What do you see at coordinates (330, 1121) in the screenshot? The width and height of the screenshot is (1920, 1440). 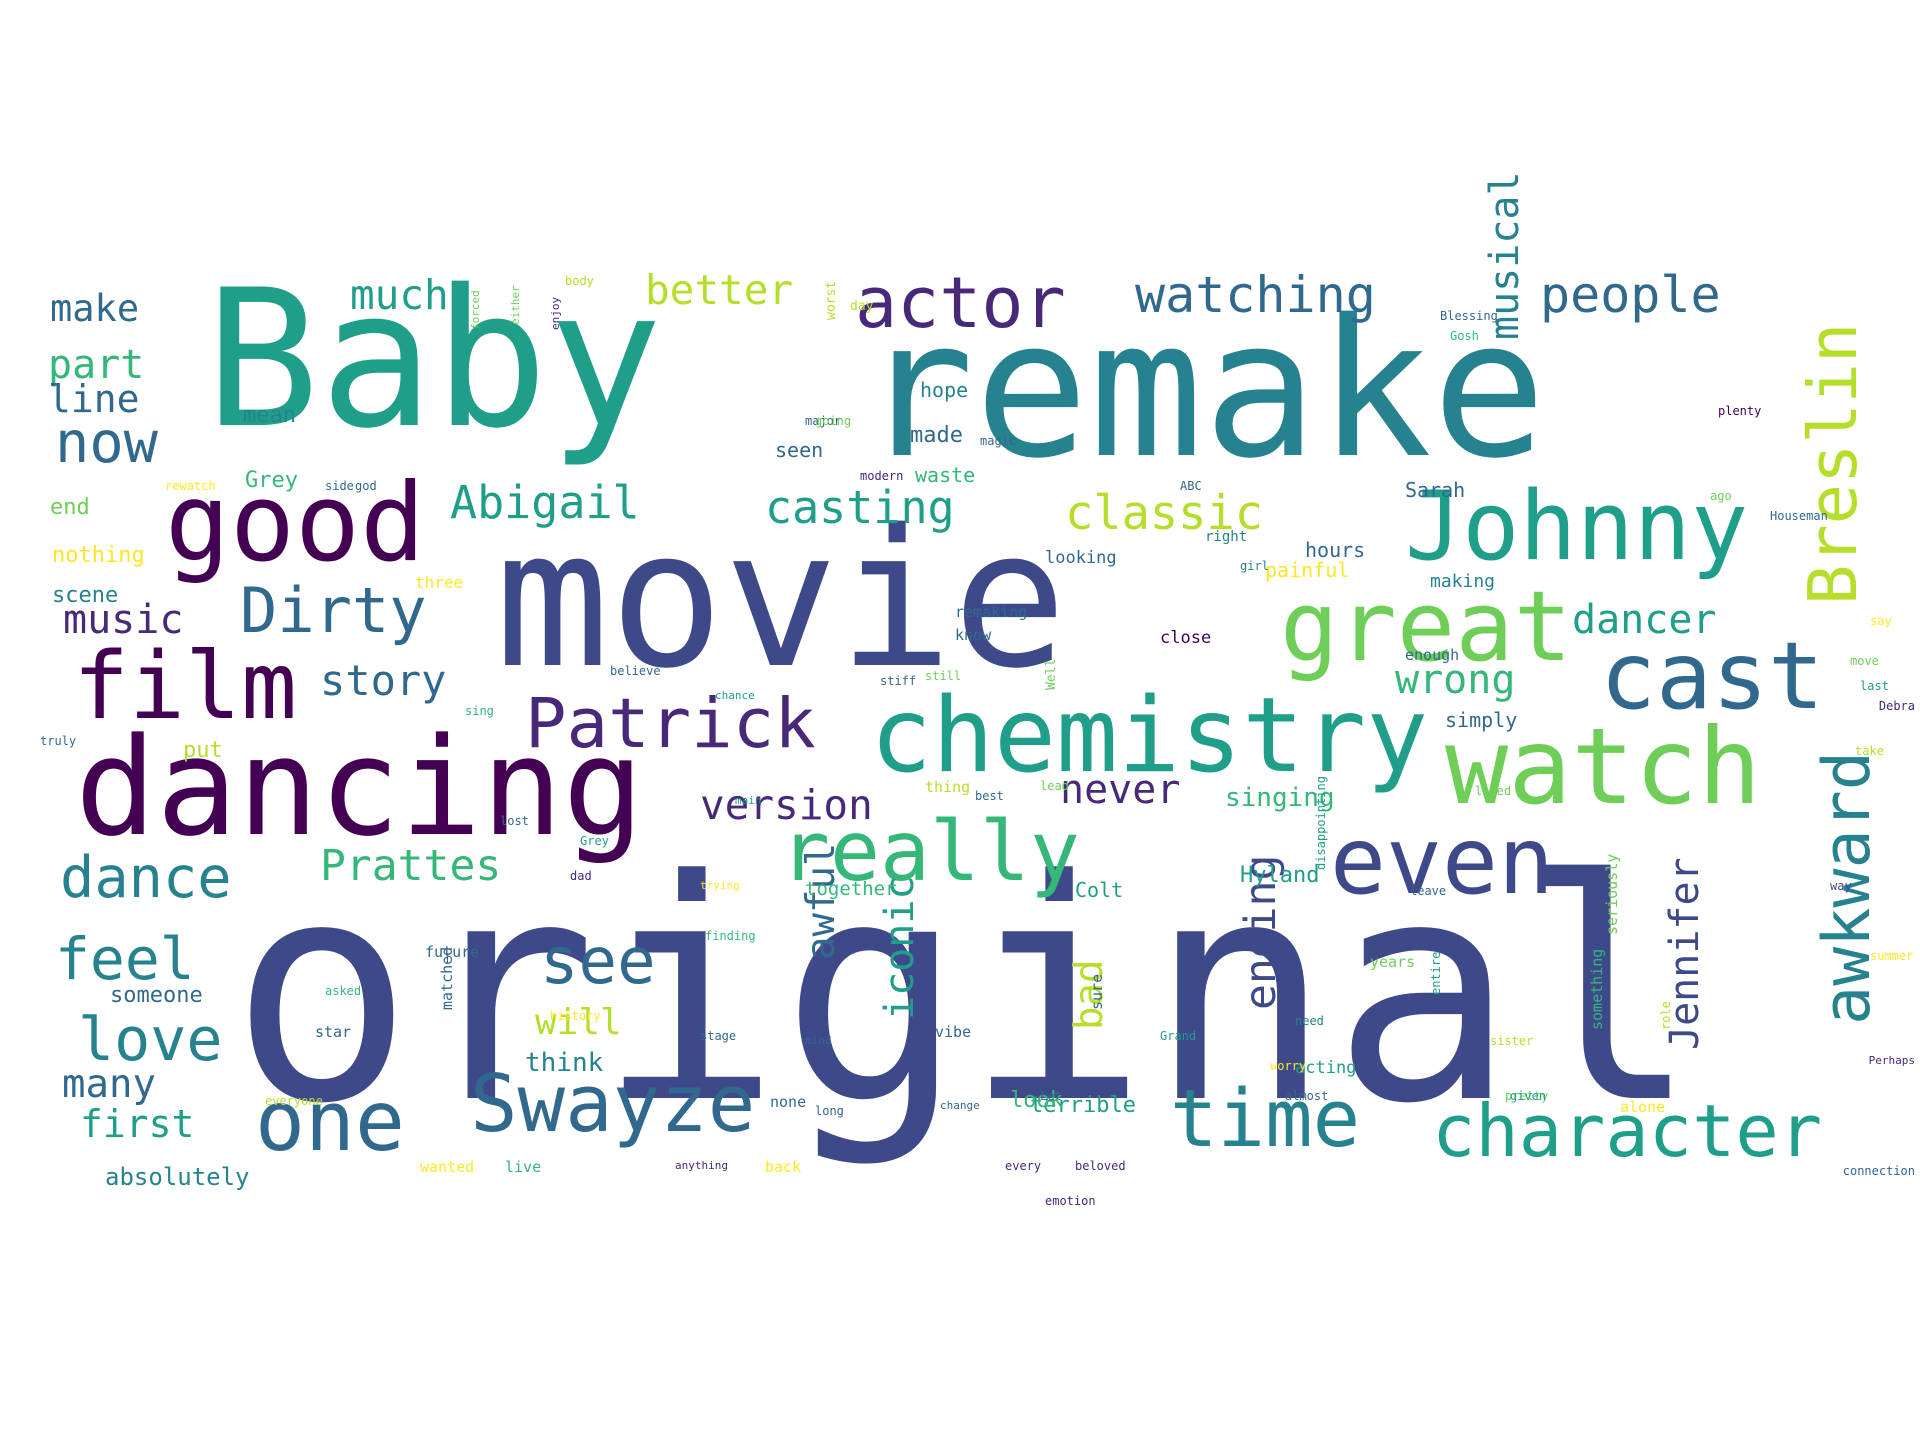 I see `word: one` at bounding box center [330, 1121].